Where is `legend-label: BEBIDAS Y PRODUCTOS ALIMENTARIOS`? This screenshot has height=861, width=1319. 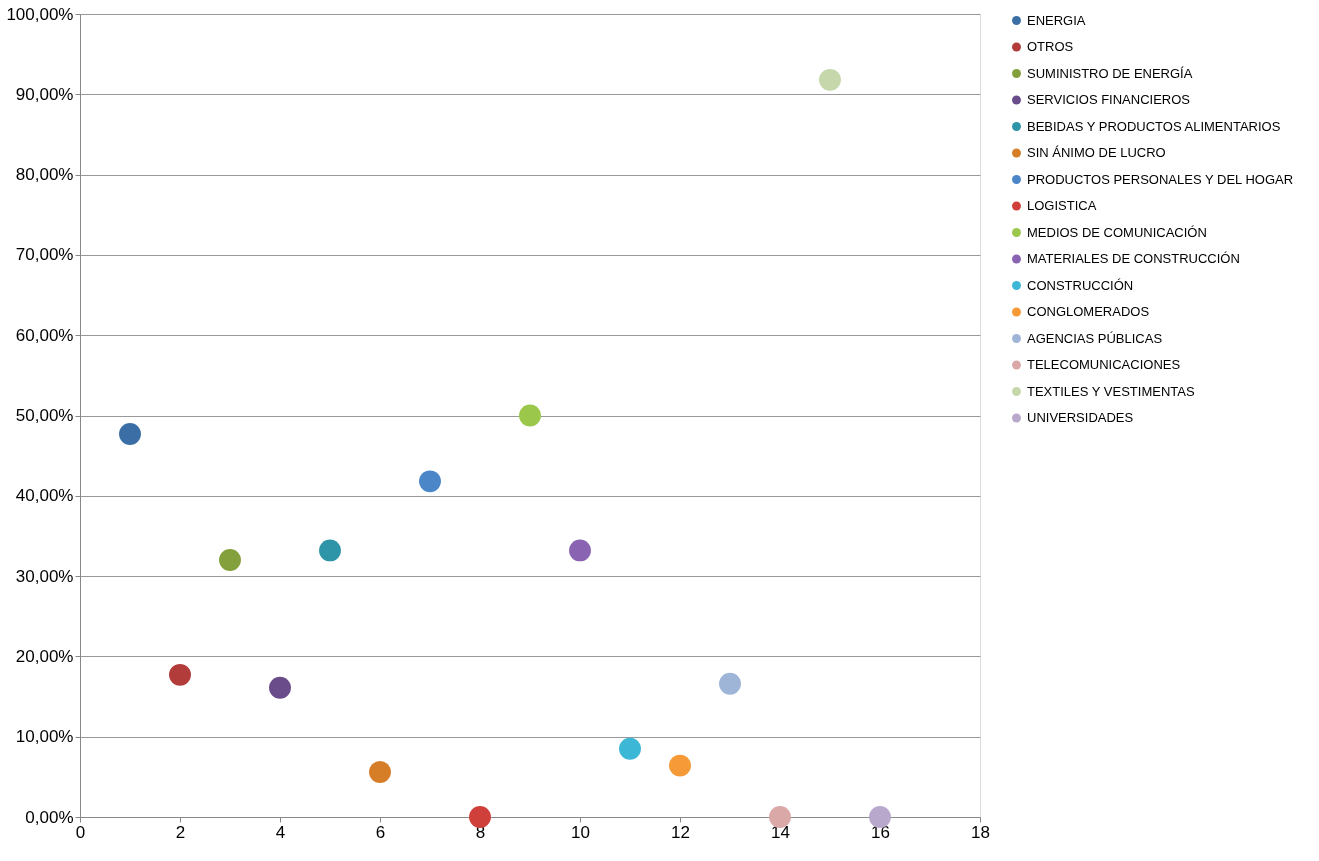 legend-label: BEBIDAS Y PRODUCTOS ALIMENTARIOS is located at coordinates (1154, 126).